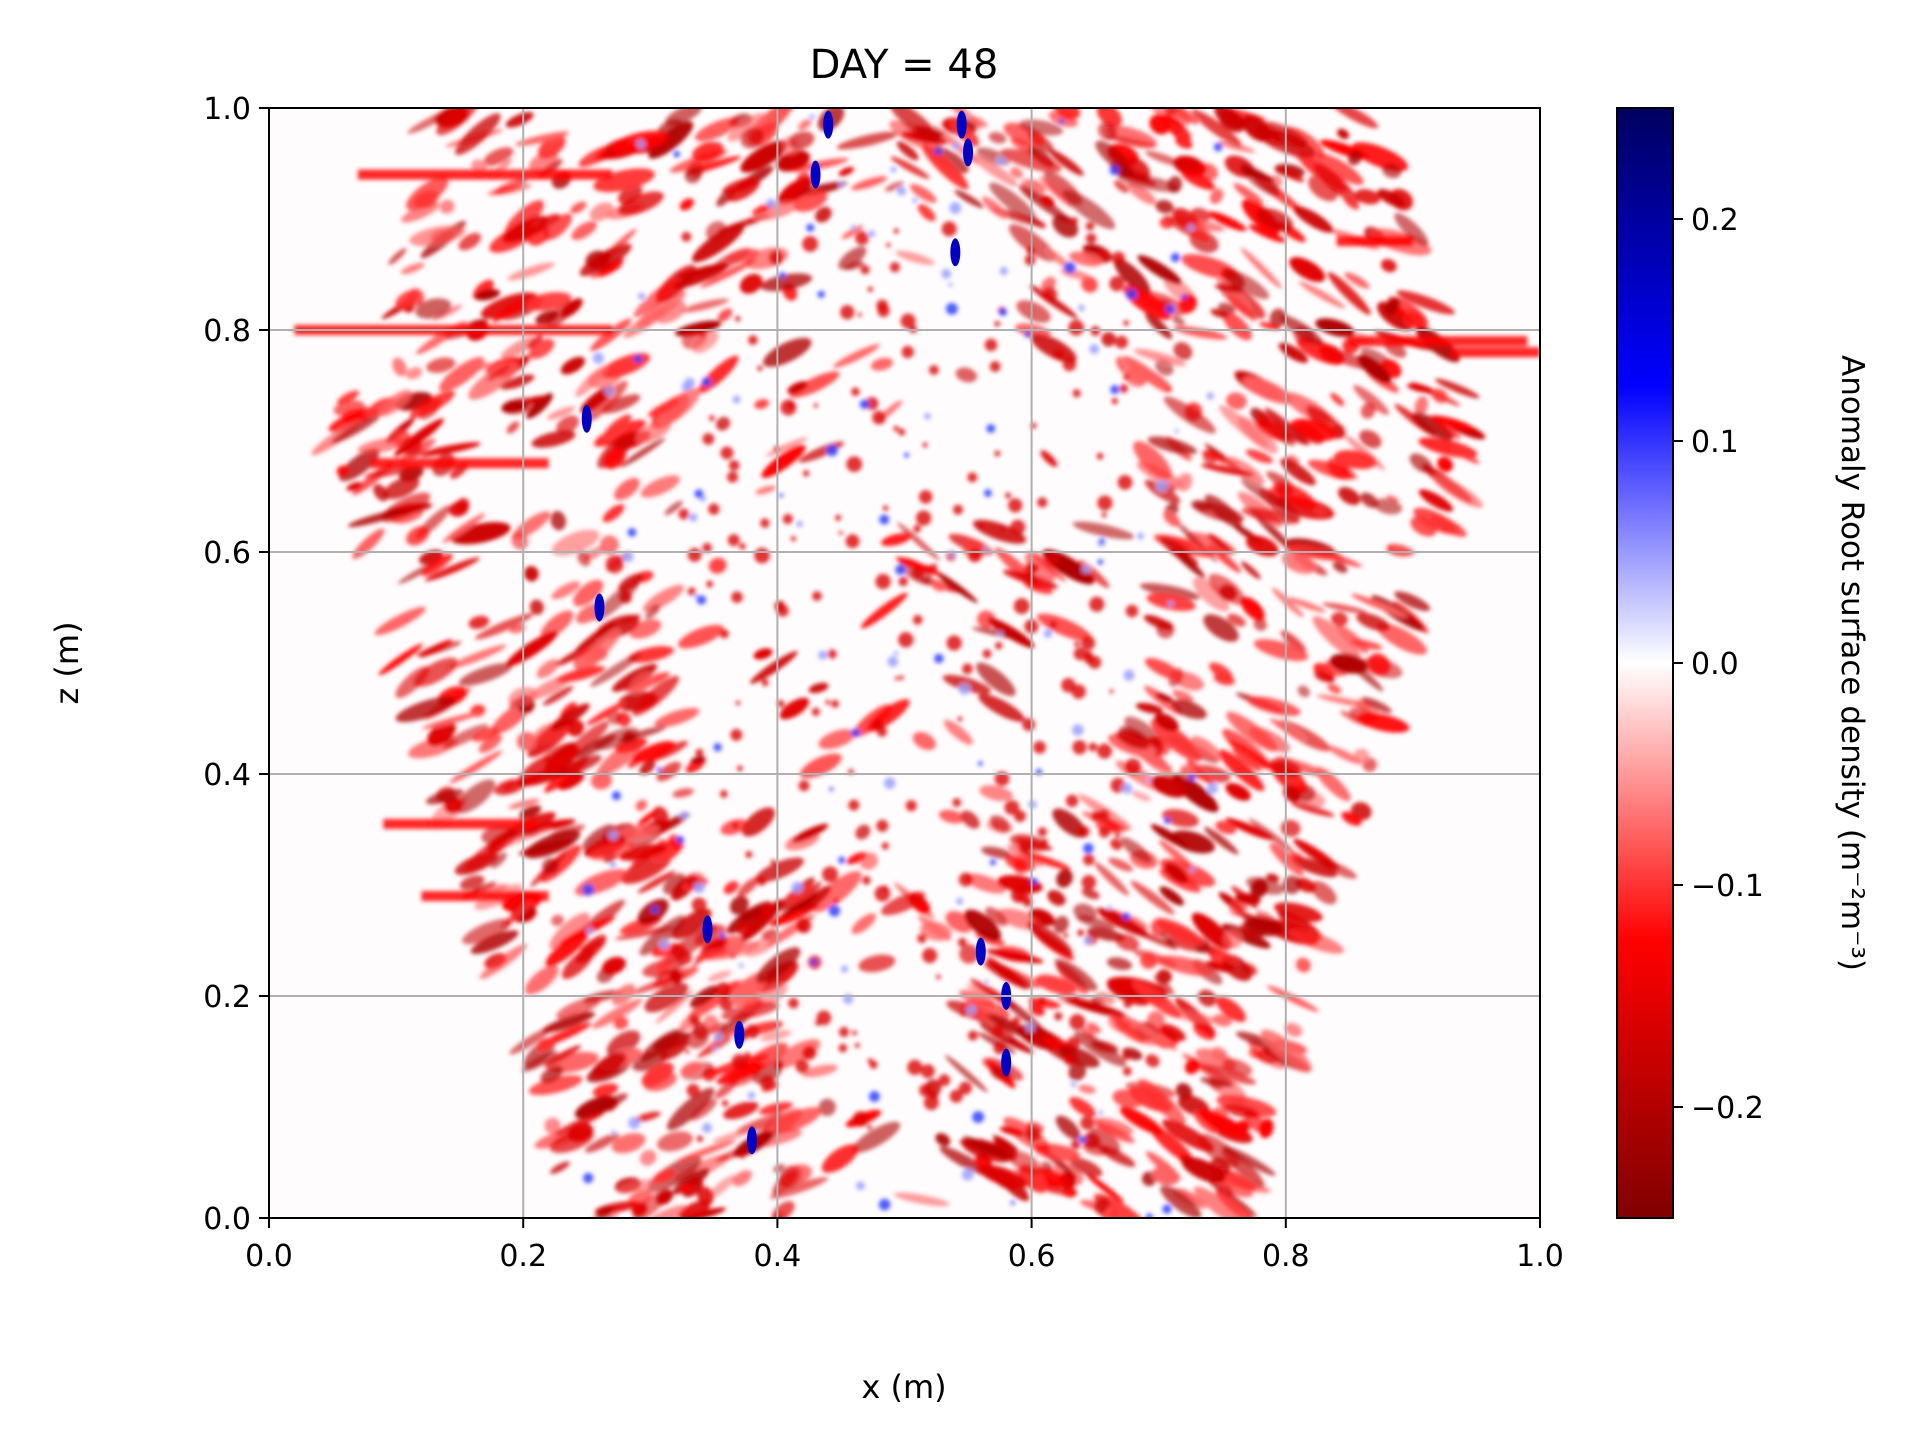 The image size is (1920, 1440). What do you see at coordinates (1852, 663) in the screenshot?
I see `colorbar-label: Anomaly Root surface density (m⁻²m⁻³)` at bounding box center [1852, 663].